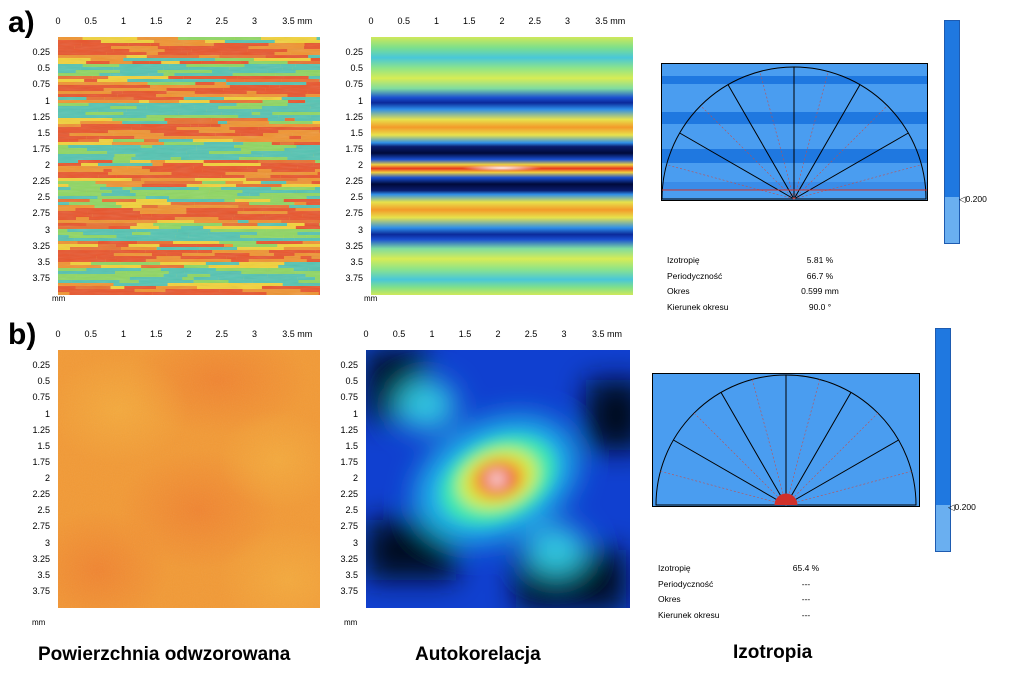  I want to click on surface-b-unit: mm, so click(39, 622).